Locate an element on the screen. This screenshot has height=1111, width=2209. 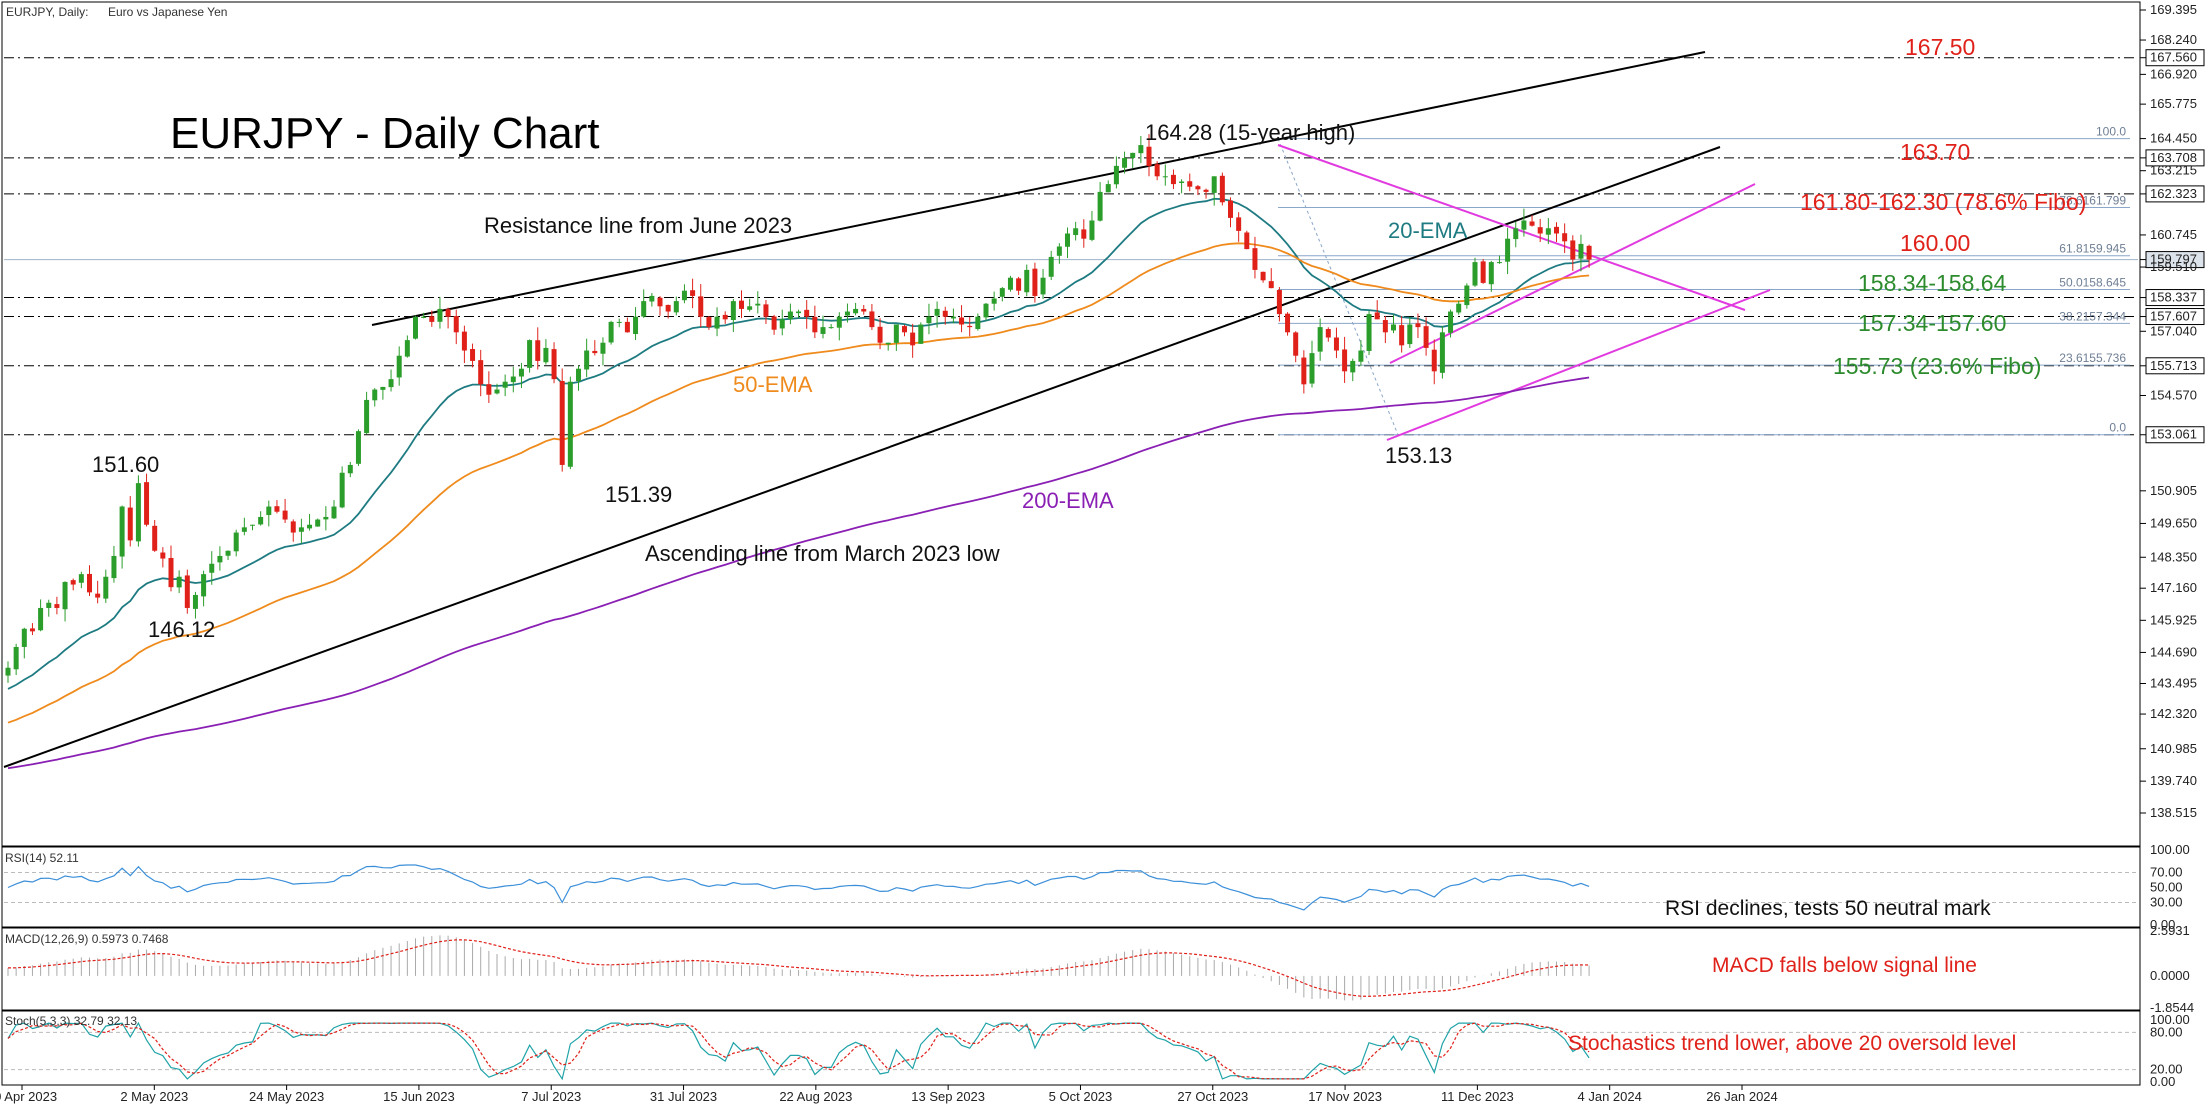
x-tick-label: 24 May 2023 is located at coordinates (286, 1096).